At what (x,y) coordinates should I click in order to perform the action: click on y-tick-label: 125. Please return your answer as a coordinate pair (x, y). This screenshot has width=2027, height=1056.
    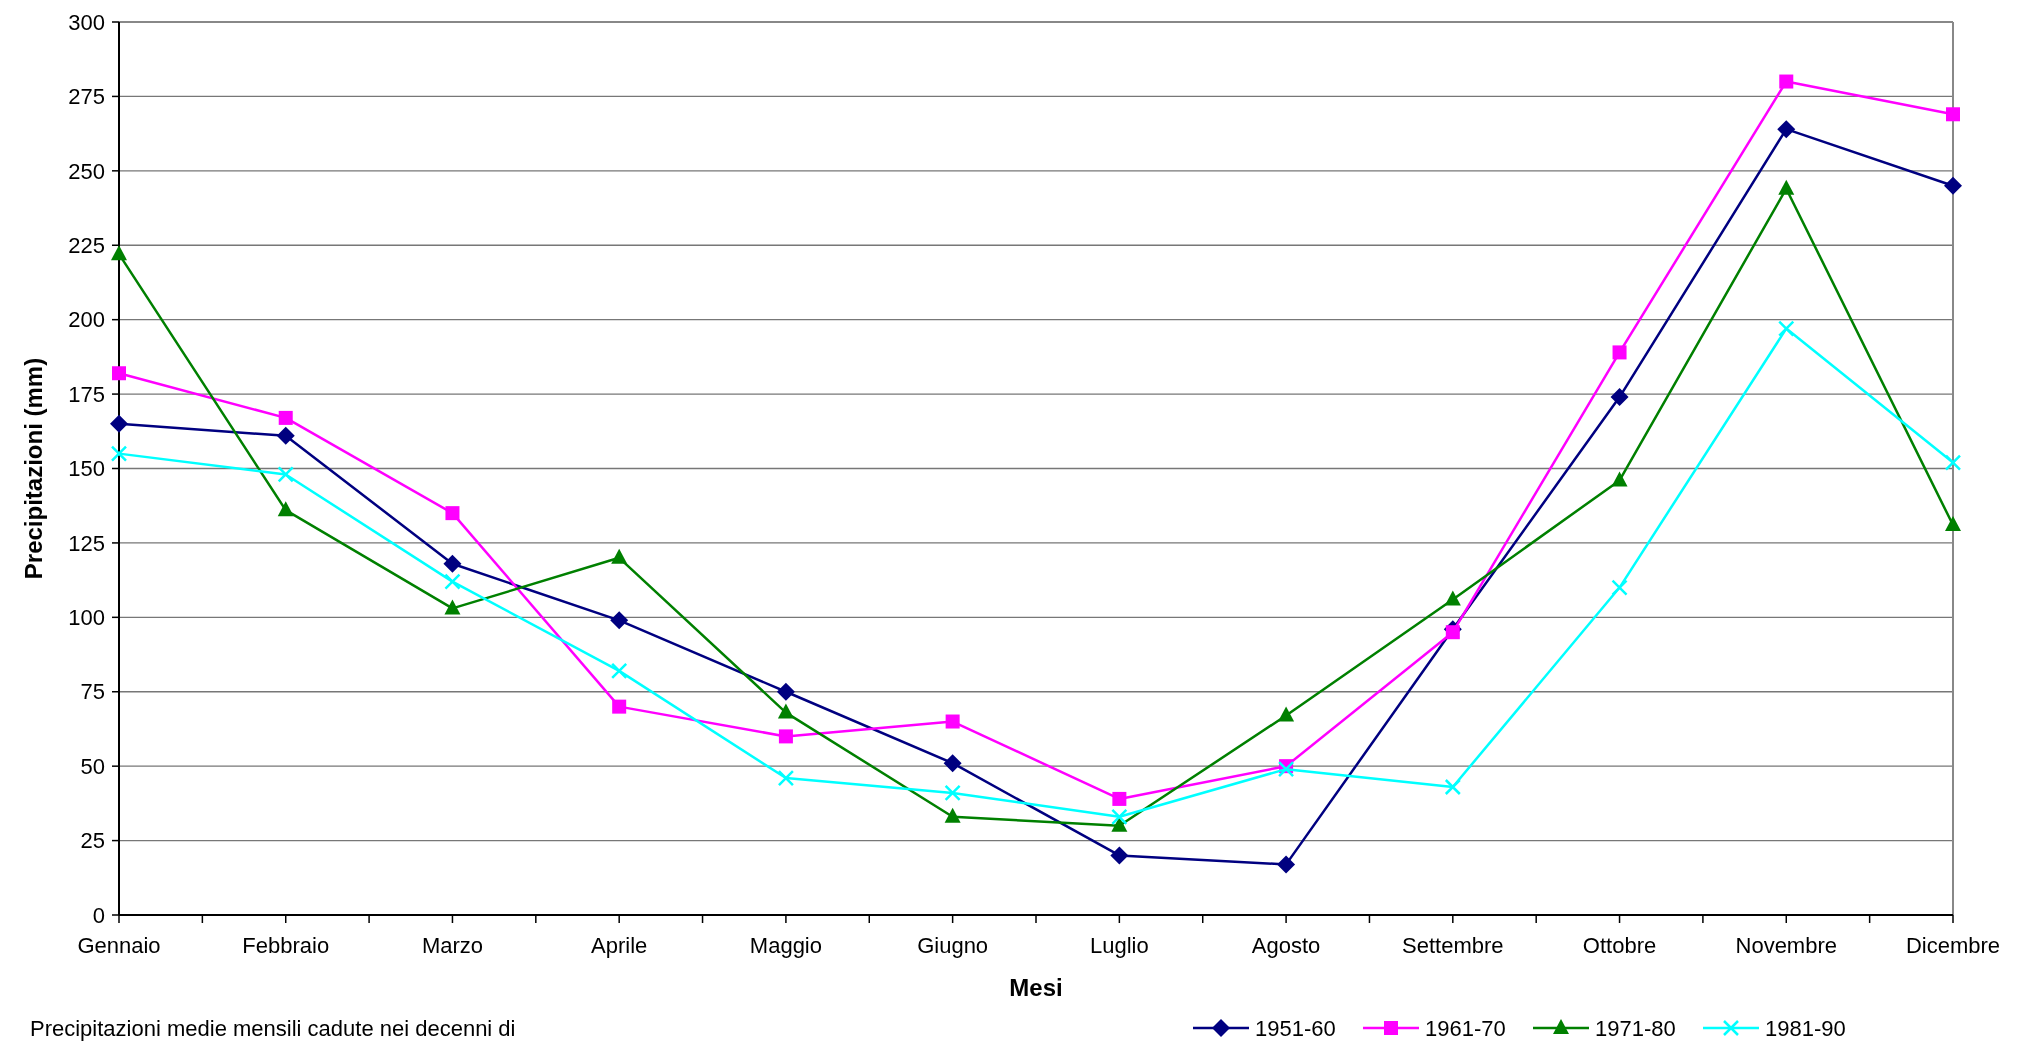
    Looking at the image, I should click on (86, 543).